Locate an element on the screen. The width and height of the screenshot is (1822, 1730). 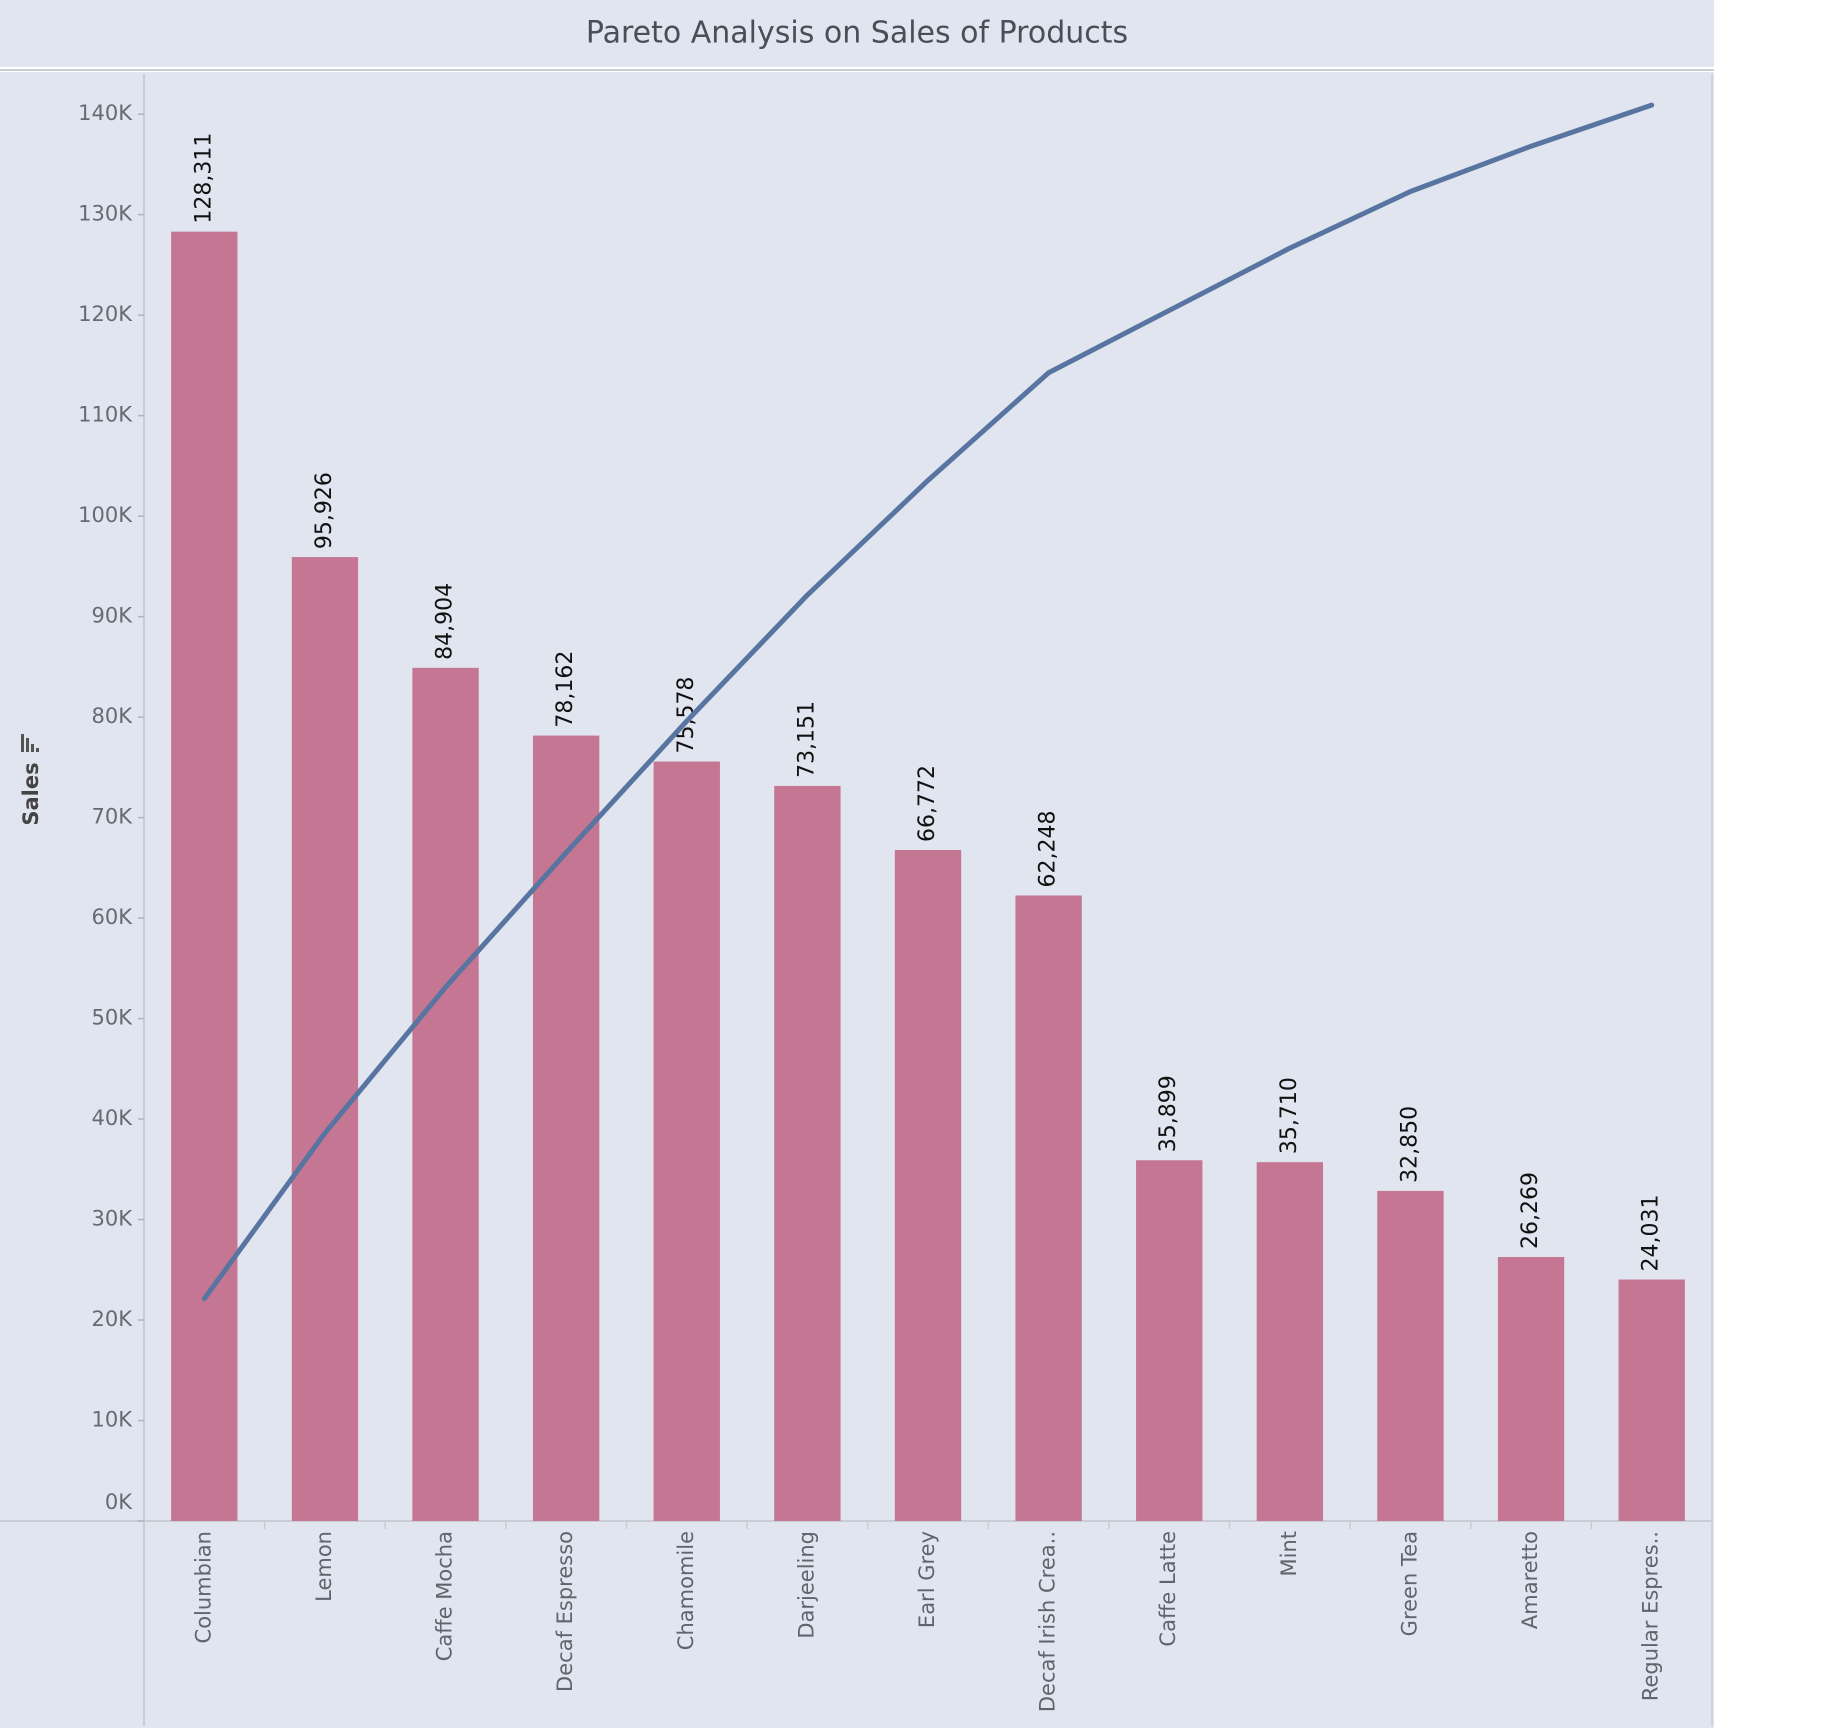
value-label: 62,248 is located at coordinates (1048, 849).